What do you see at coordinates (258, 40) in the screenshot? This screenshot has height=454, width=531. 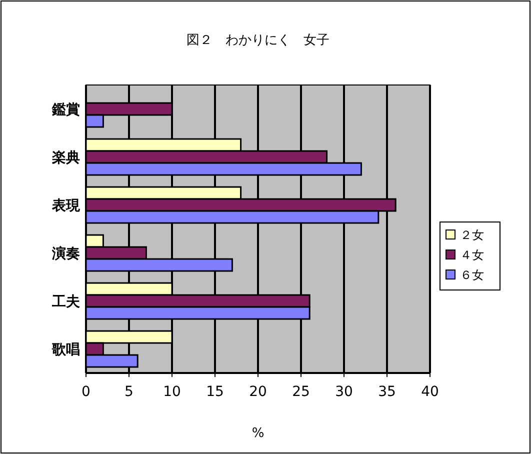 I see `chart-title: 図２ わかりにく 女子` at bounding box center [258, 40].